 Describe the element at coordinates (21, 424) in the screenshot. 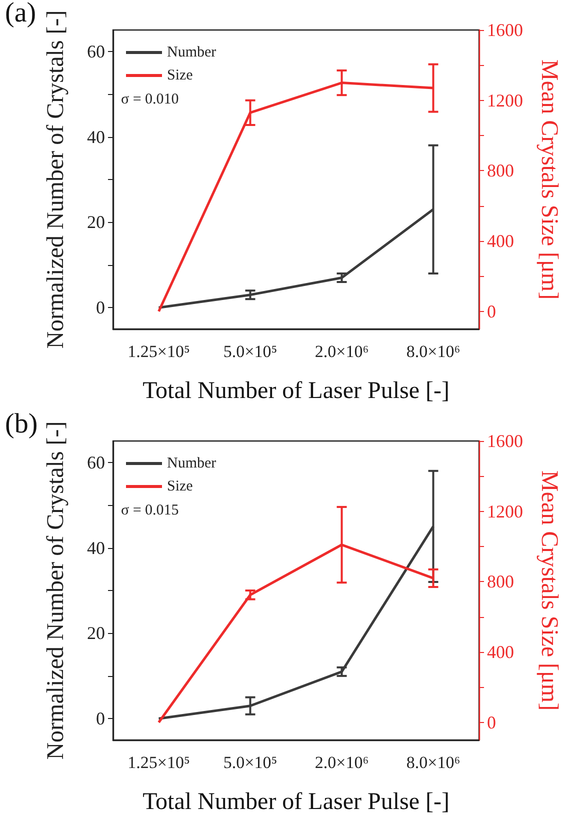

I see `chart-title: (b)` at that location.